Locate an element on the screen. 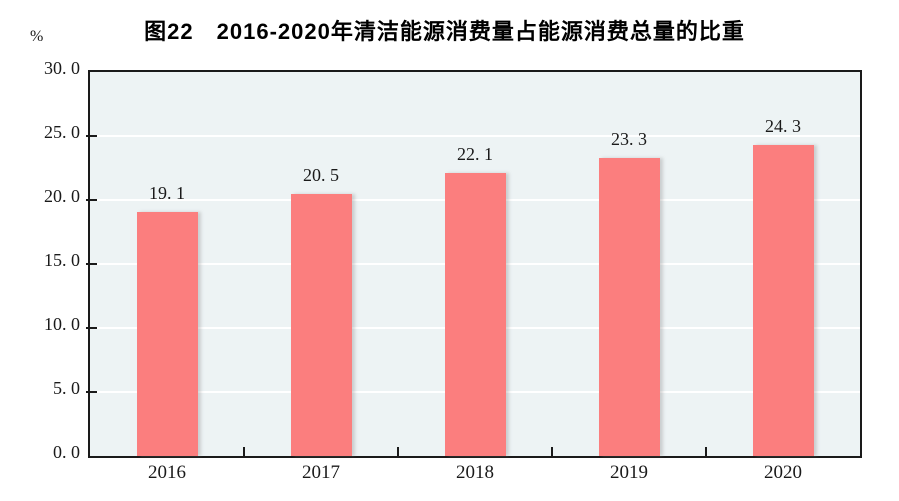  x-tick-label: 2017 is located at coordinates (321, 472).